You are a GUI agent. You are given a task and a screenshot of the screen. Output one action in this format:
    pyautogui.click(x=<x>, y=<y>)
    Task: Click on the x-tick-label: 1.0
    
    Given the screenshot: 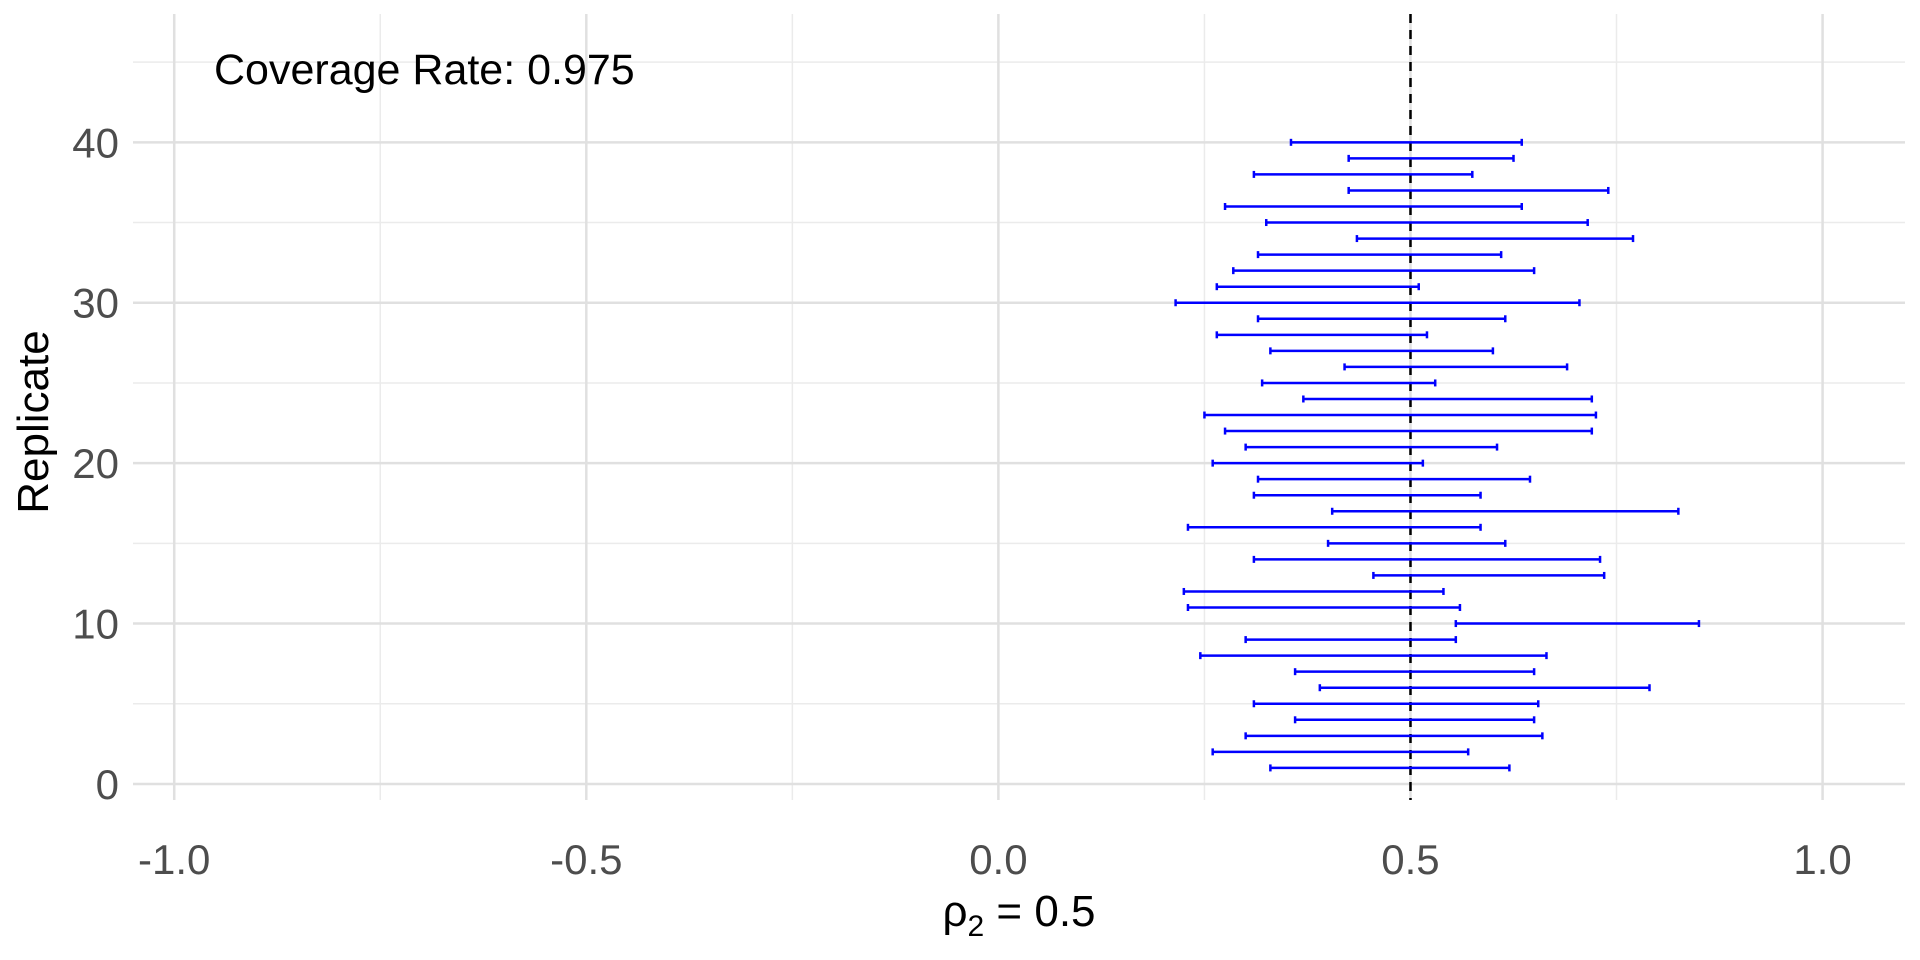 What is the action you would take?
    pyautogui.click(x=1822, y=859)
    